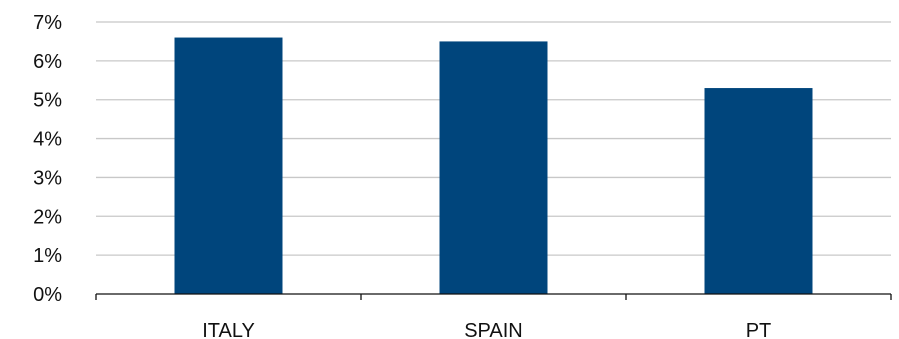 The image size is (899, 339). Describe the element at coordinates (758, 191) in the screenshot. I see `bar-pt` at that location.